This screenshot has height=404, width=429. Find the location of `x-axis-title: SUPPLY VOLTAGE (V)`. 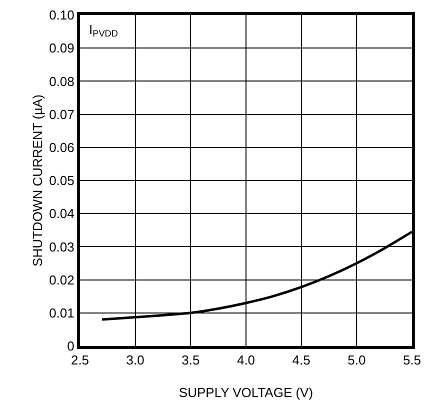

x-axis-title: SUPPLY VOLTAGE (V) is located at coordinates (246, 392).